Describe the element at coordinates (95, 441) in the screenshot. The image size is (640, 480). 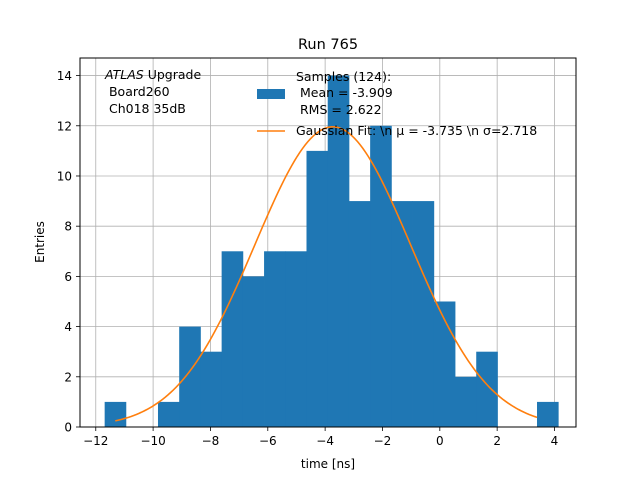
I see `x-tick-label: −12` at that location.